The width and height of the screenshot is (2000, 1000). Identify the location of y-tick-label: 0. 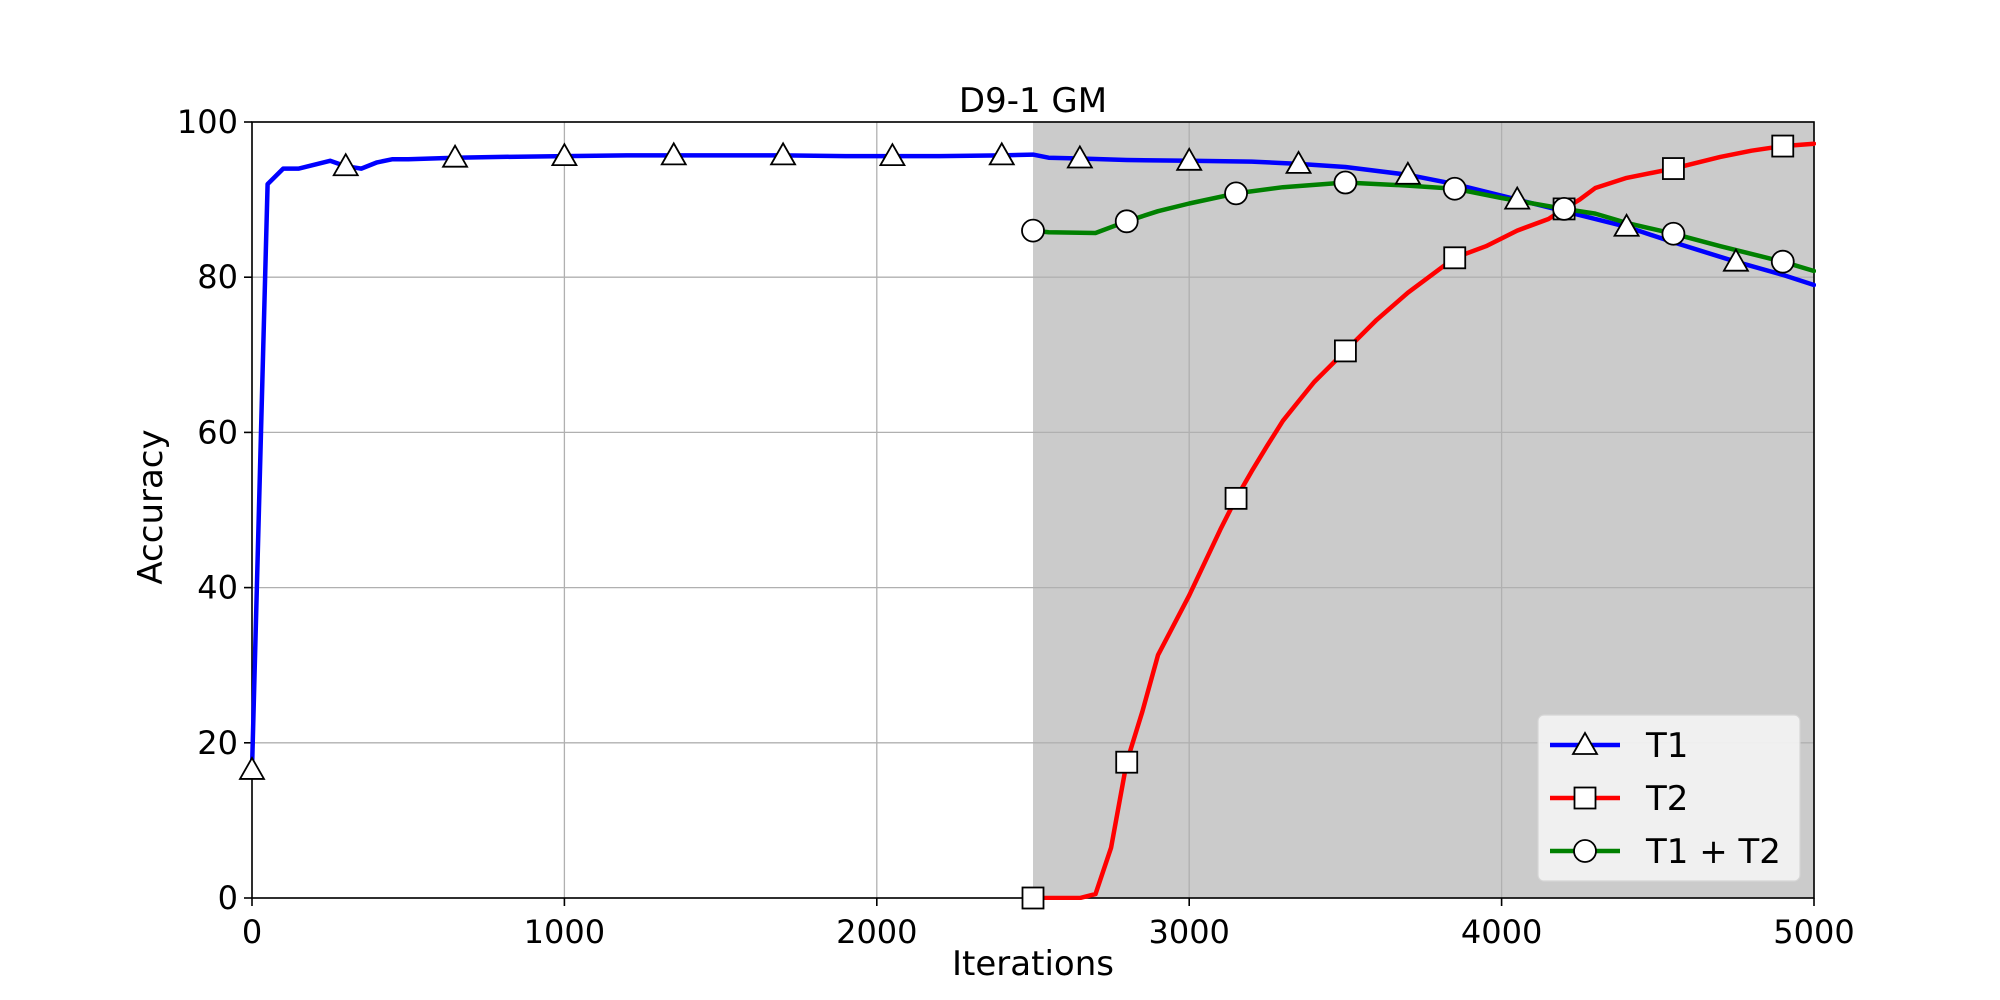
(228, 898).